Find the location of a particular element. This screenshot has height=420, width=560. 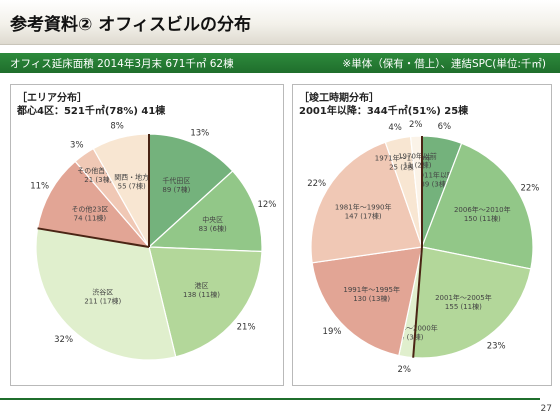

completion-slice-5-value: 130 (13棟) is located at coordinates (371, 298).